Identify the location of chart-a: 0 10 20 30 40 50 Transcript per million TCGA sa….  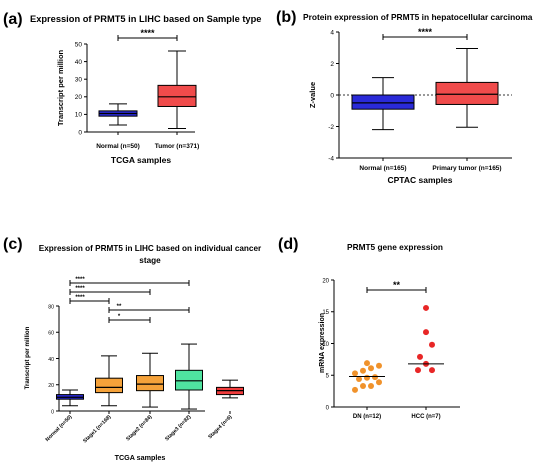
(127, 96).